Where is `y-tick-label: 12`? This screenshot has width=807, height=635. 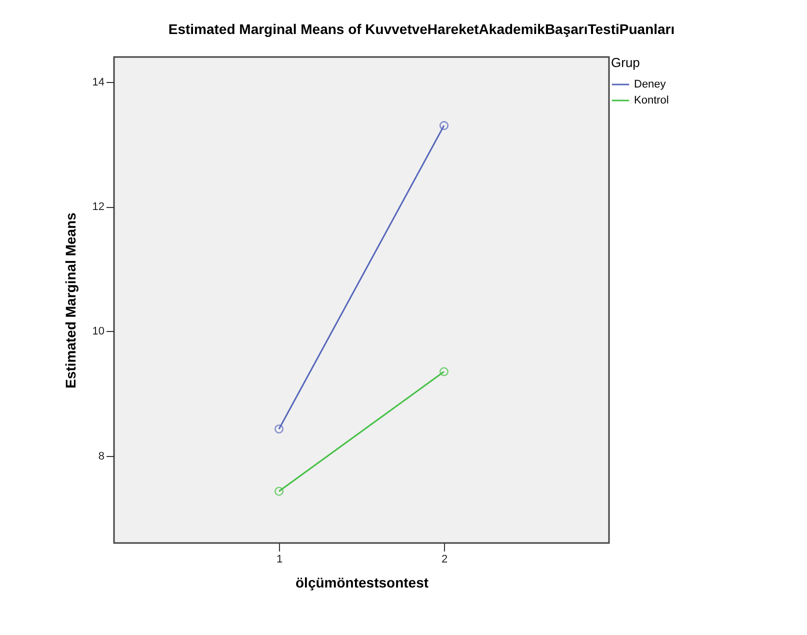 y-tick-label: 12 is located at coordinates (98, 207).